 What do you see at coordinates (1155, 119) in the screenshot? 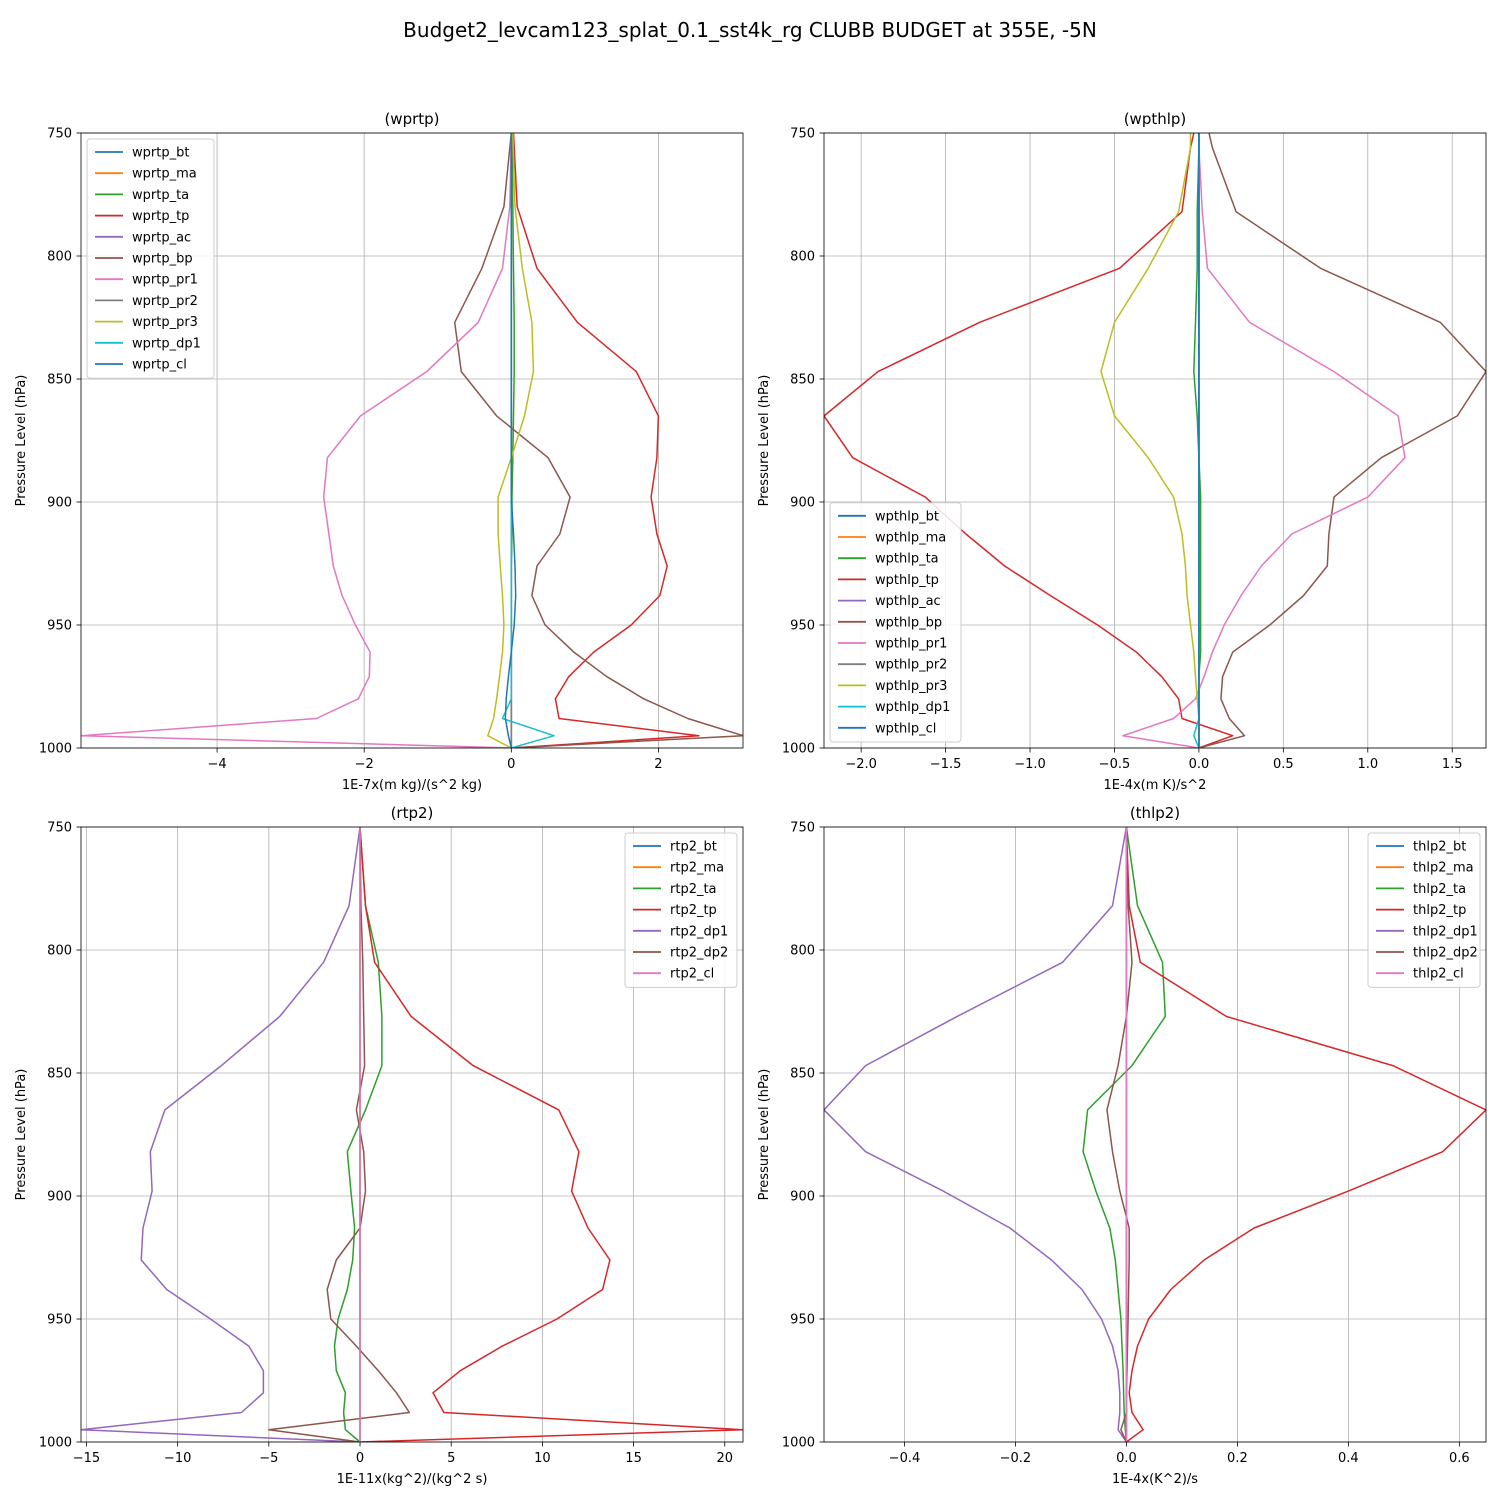
I see `chart-title: (wpthlp)` at bounding box center [1155, 119].